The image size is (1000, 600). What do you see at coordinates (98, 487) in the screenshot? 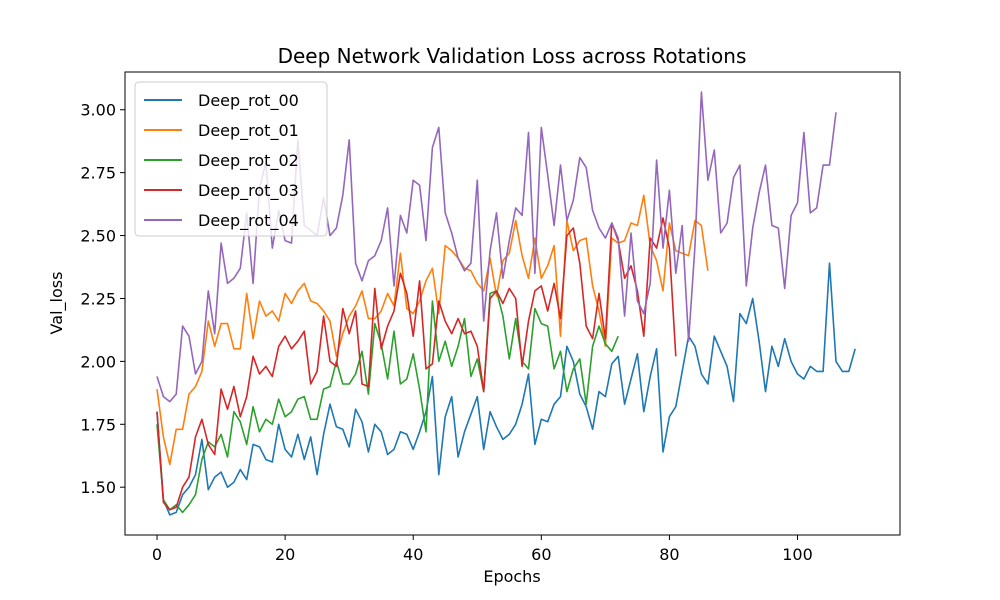
I see `y-tick-label: 1.50` at bounding box center [98, 487].